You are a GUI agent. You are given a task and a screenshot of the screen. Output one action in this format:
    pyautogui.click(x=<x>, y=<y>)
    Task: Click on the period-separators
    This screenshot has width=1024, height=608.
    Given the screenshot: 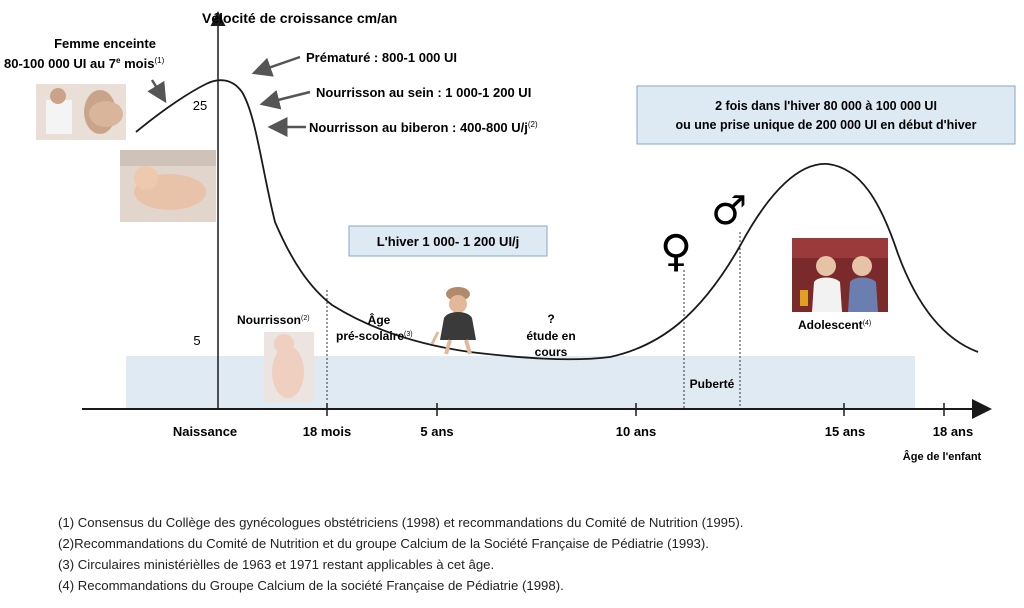 What is the action you would take?
    pyautogui.click(x=533, y=320)
    